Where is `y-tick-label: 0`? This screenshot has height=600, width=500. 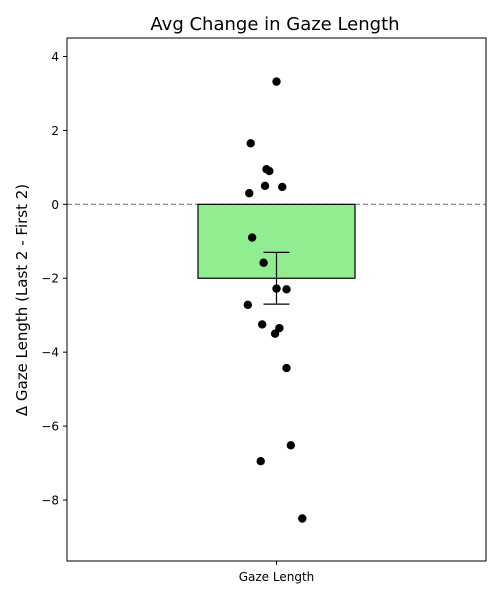 y-tick-label: 0 is located at coordinates (55, 205).